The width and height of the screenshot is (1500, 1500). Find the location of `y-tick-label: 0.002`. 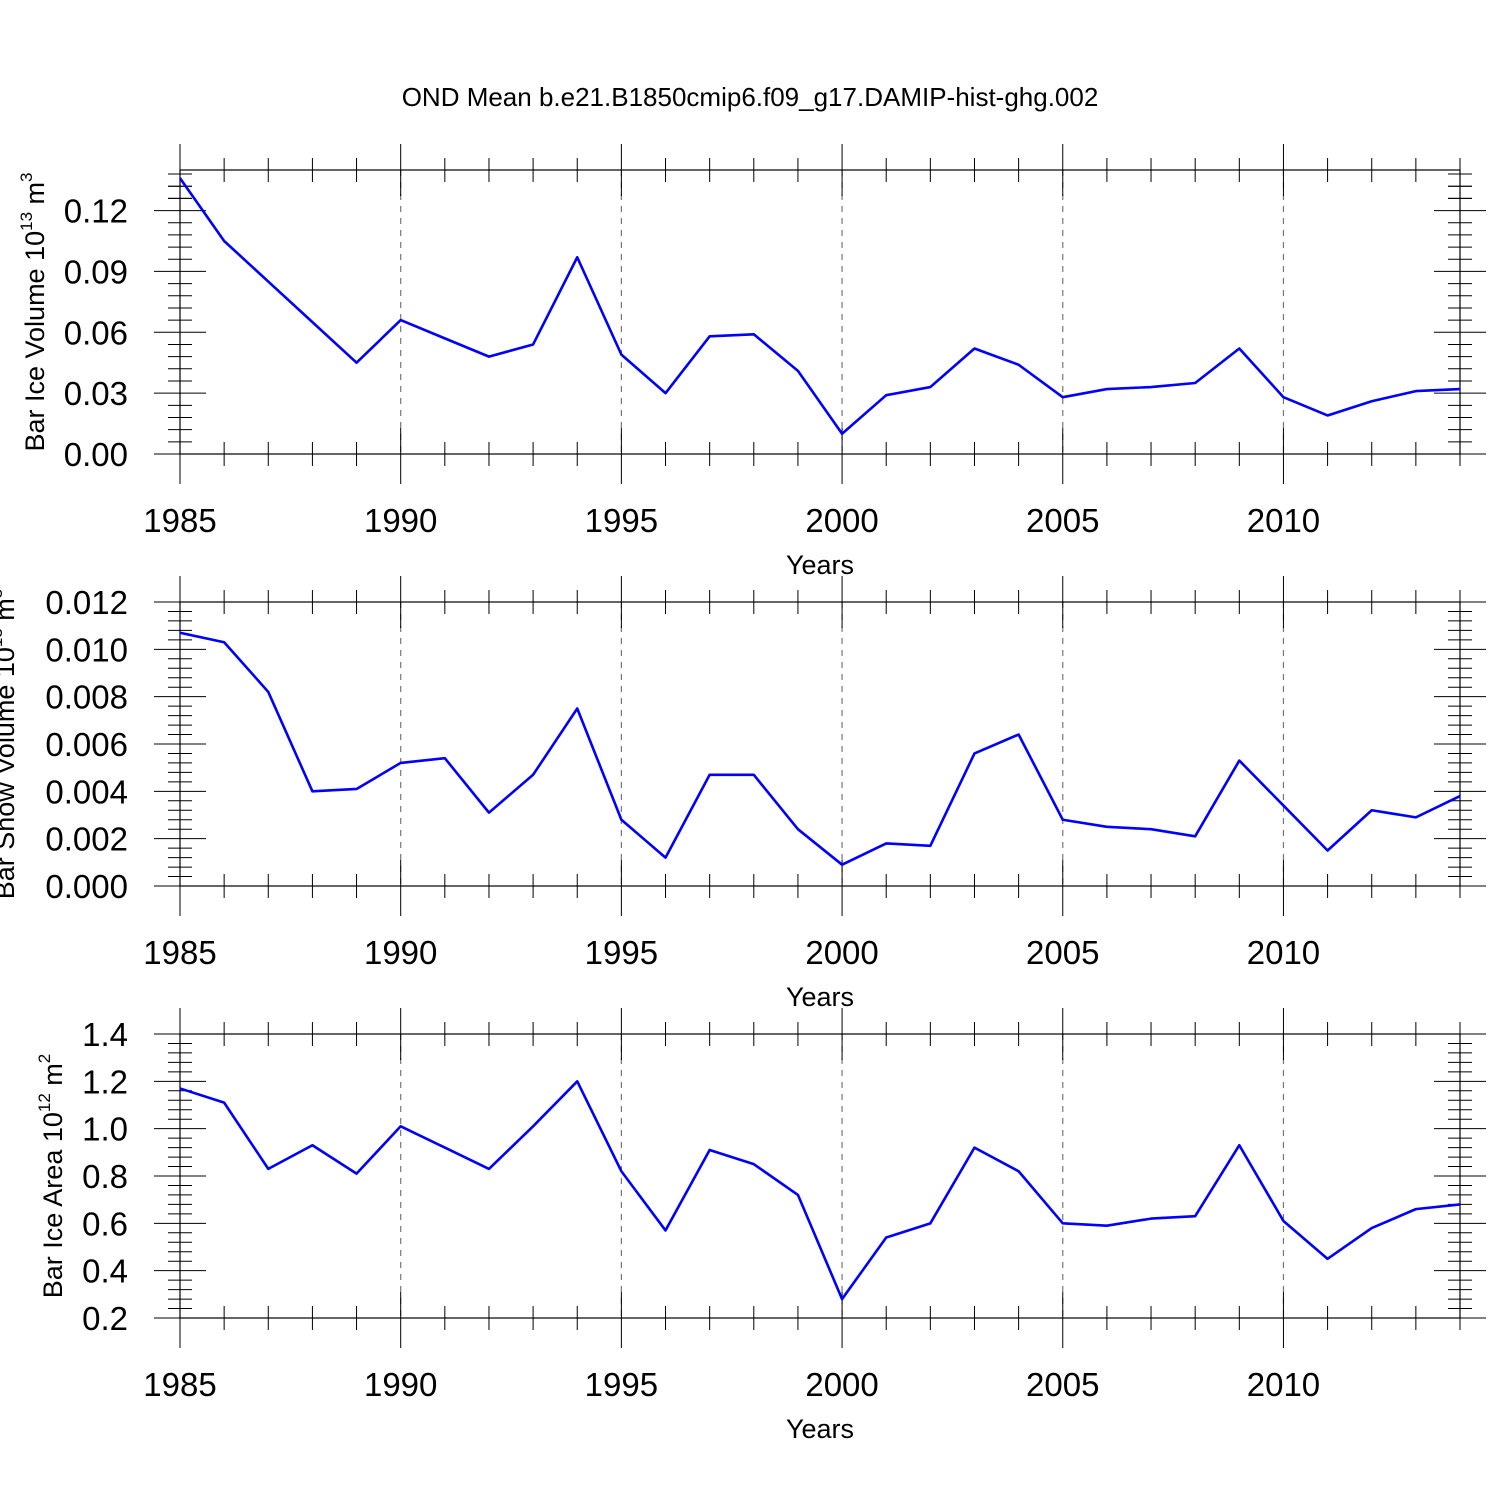

y-tick-label: 0.002 is located at coordinates (86, 839).